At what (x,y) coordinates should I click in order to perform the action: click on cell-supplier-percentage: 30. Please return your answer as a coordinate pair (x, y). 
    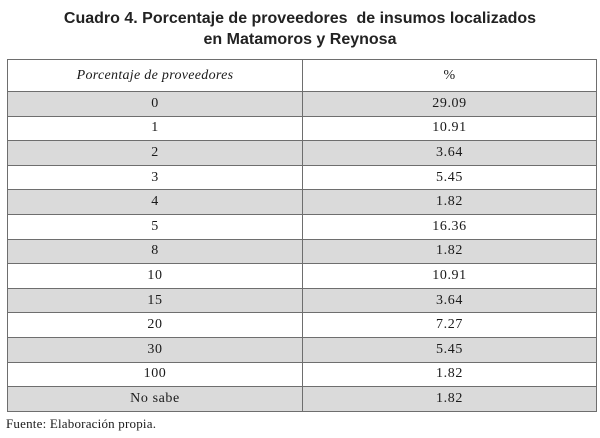
    Looking at the image, I should click on (155, 349).